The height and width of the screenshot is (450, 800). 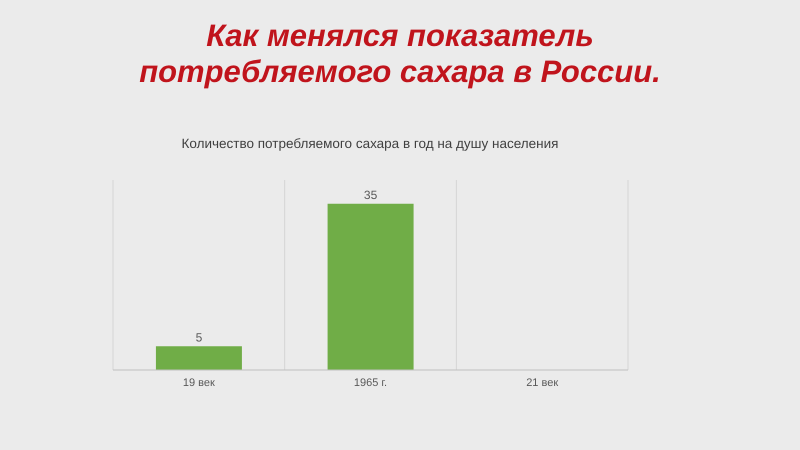 What do you see at coordinates (198, 382) in the screenshot?
I see `x-tick-label: 19 век` at bounding box center [198, 382].